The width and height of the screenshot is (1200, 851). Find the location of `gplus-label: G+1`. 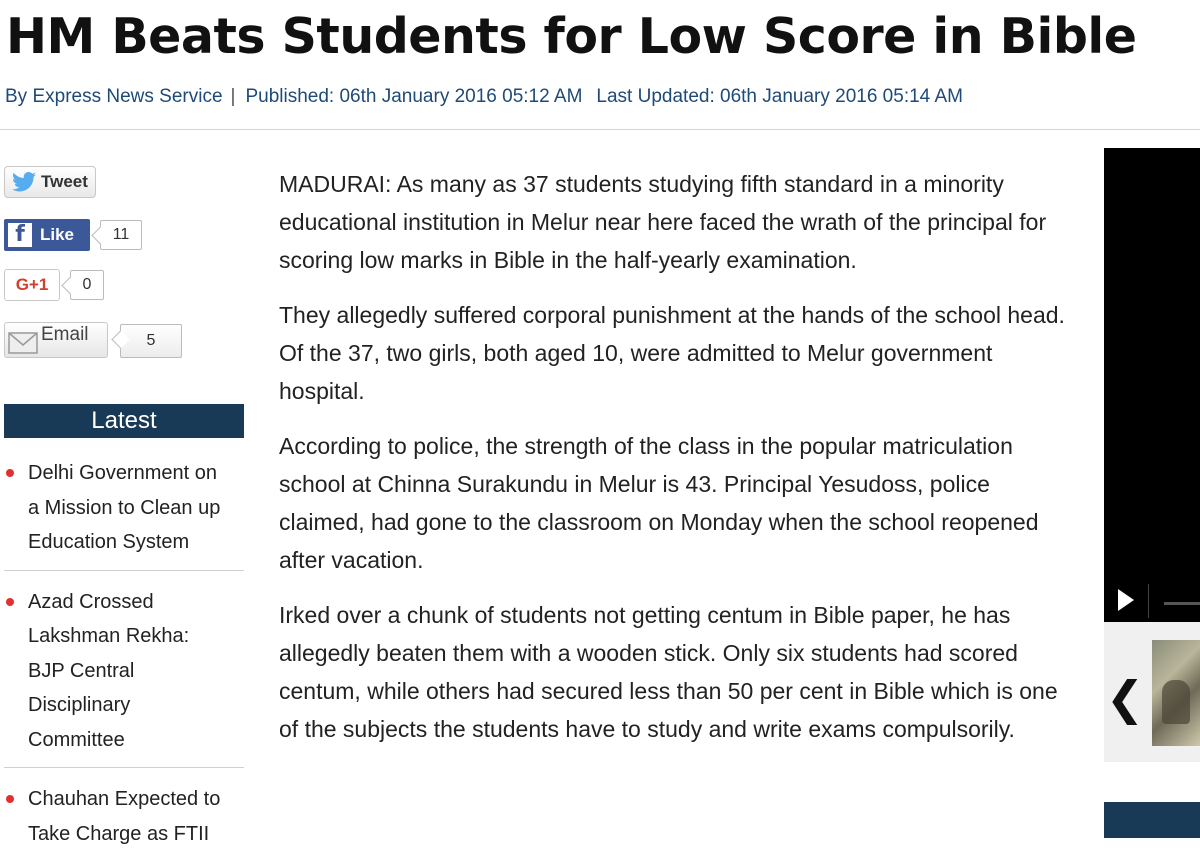

gplus-label: G+1 is located at coordinates (32, 285).